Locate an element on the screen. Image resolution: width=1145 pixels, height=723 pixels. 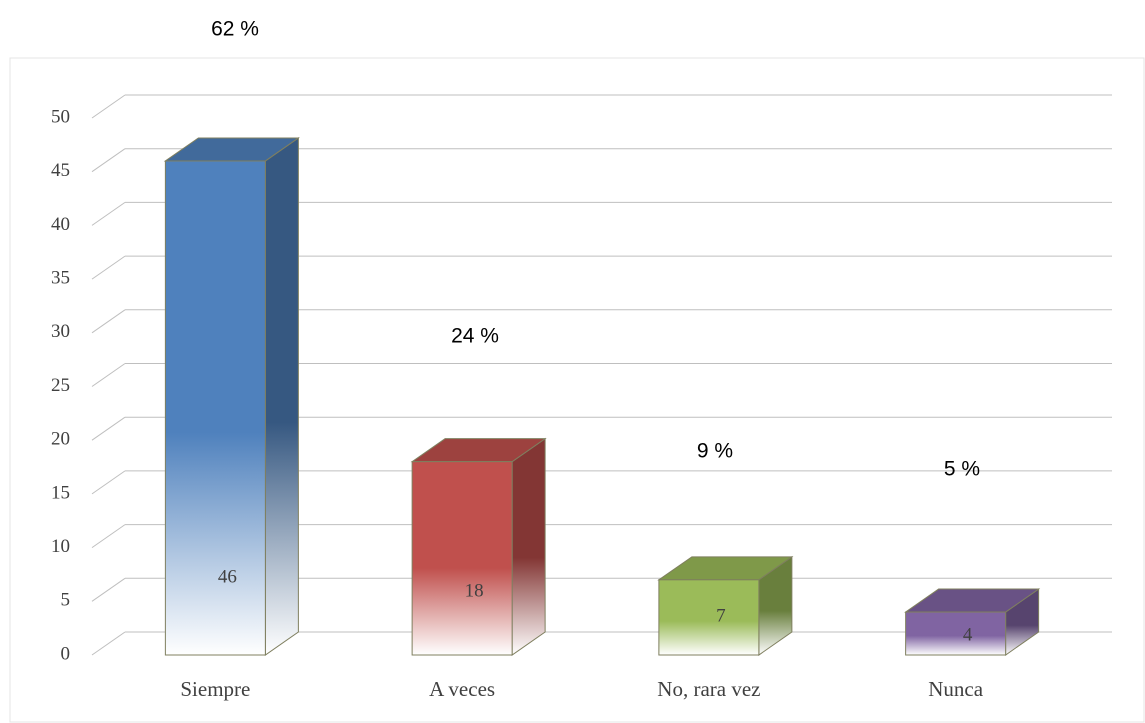
x-tick-label: No, rara vez is located at coordinates (708, 689).